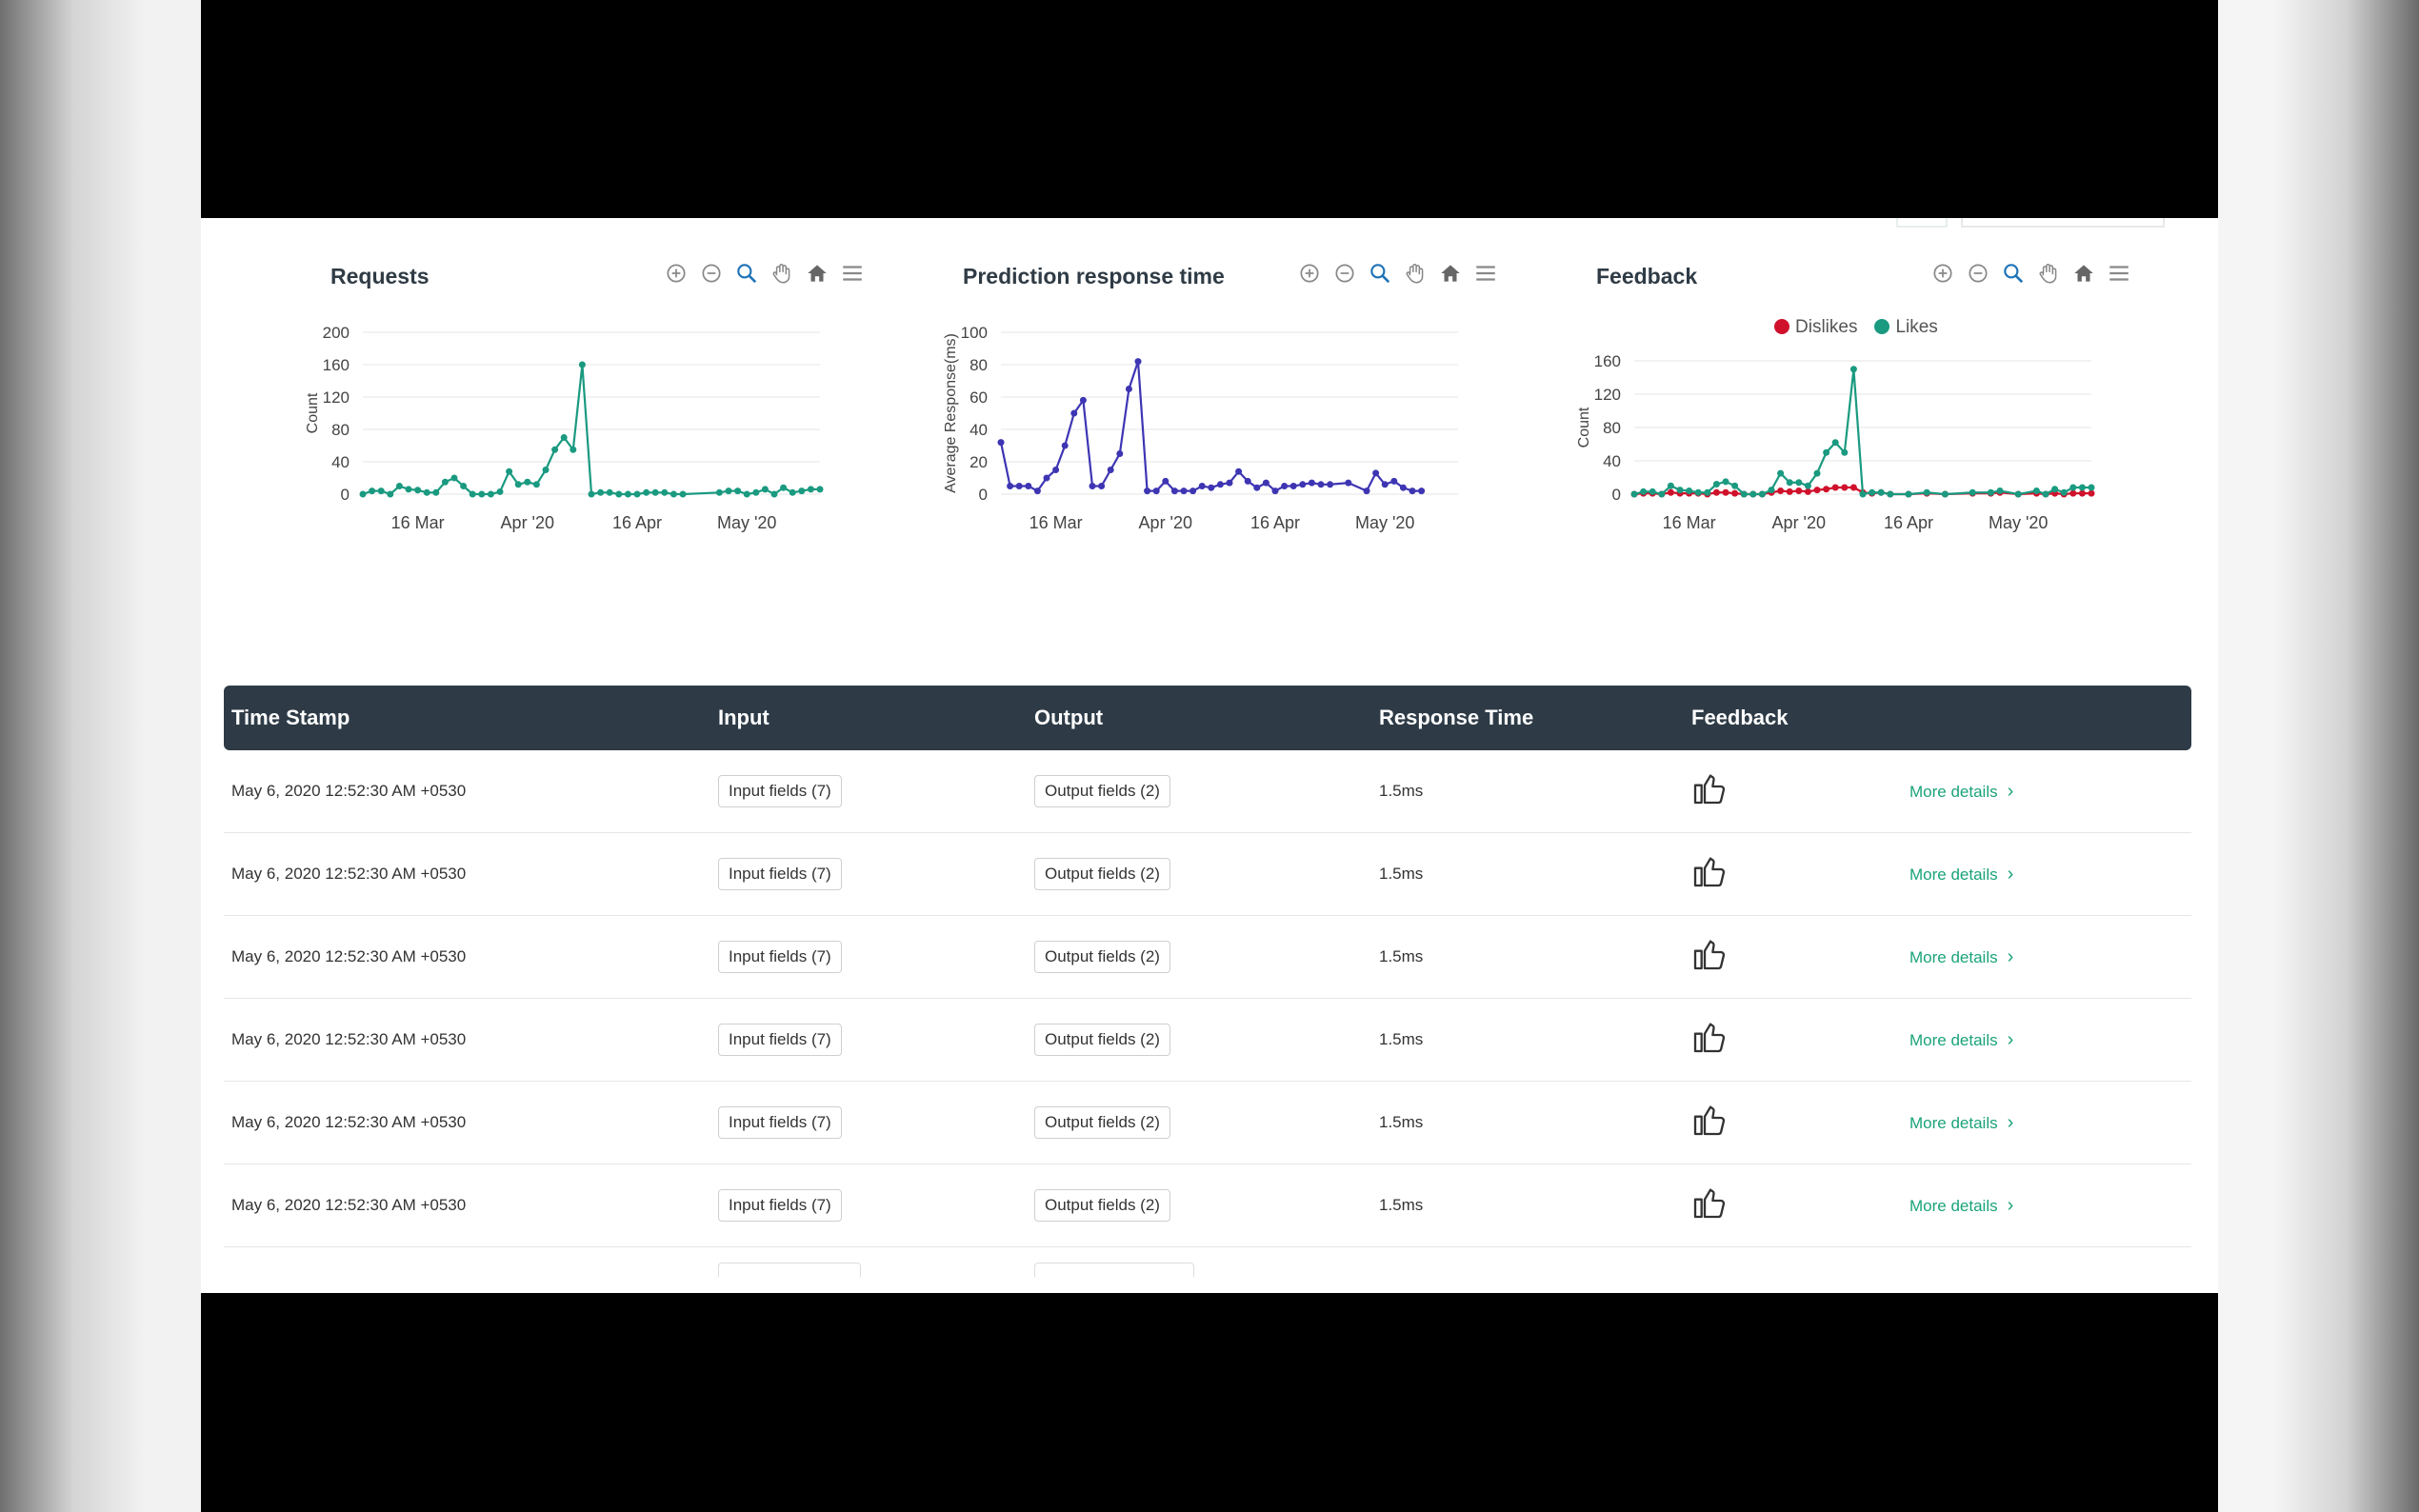 The height and width of the screenshot is (1512, 2419). I want to click on zoom-out-icon, so click(1344, 273).